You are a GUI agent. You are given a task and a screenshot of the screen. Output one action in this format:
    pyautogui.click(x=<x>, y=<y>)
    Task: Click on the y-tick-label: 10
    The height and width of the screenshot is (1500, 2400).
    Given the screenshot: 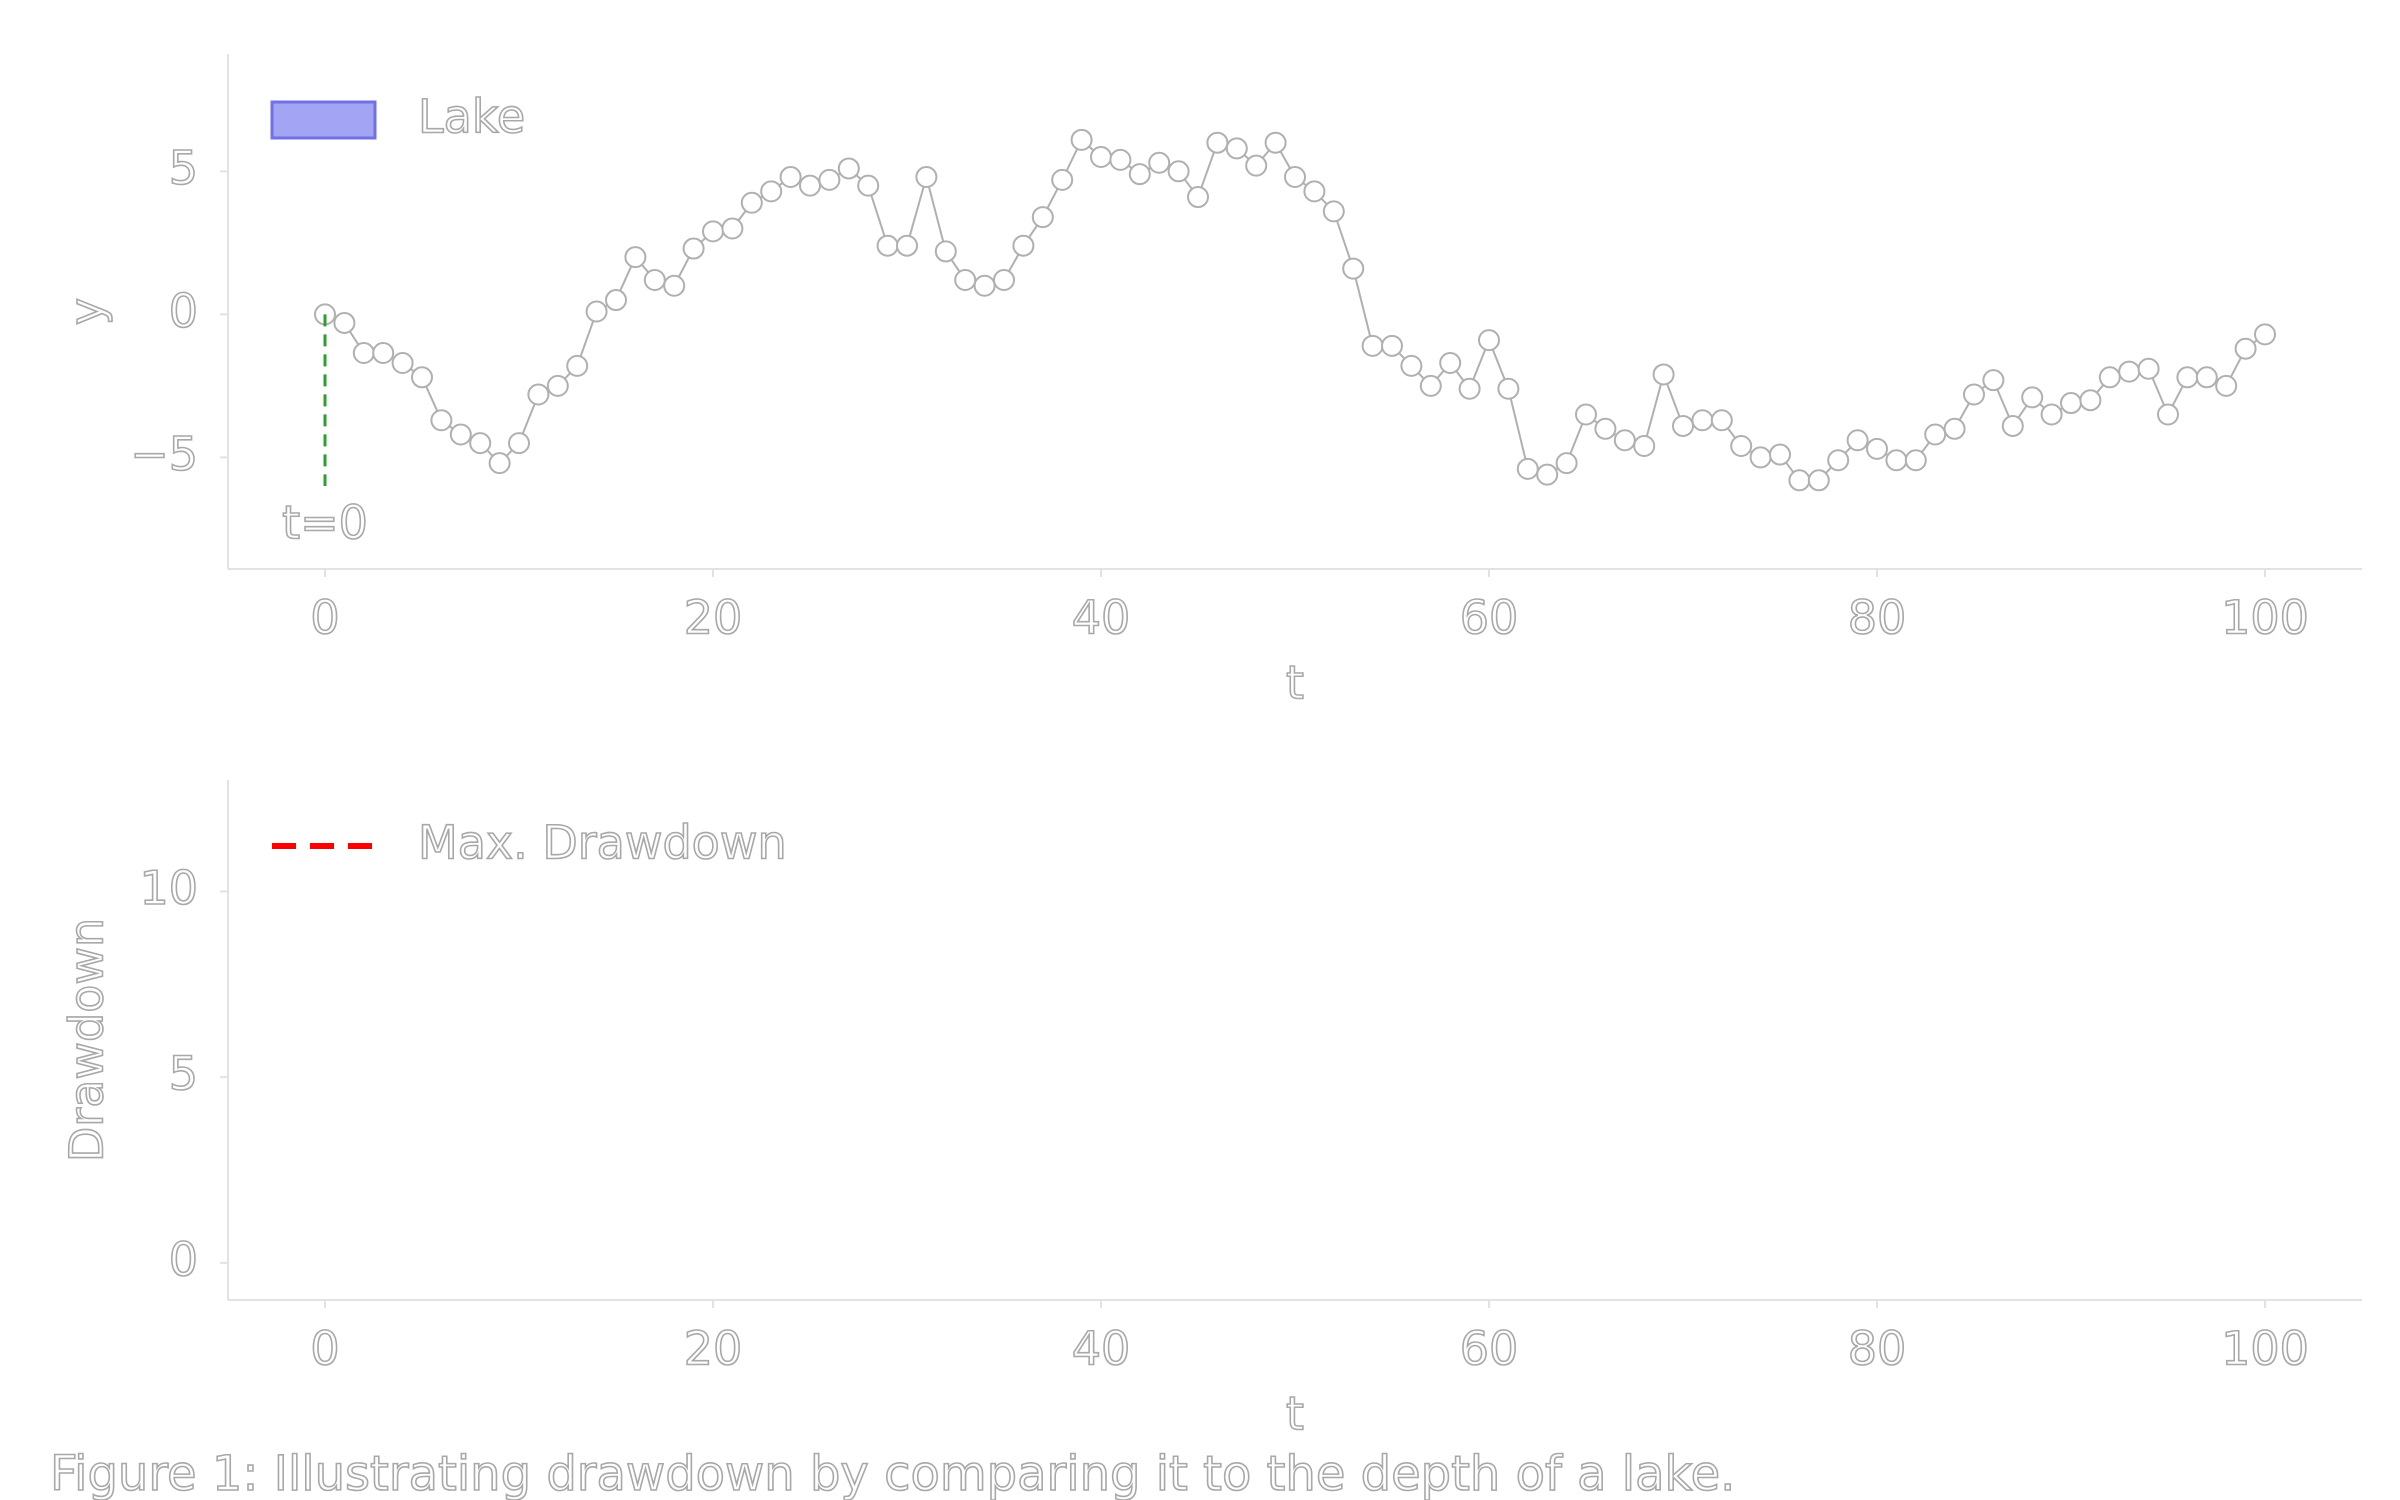 What is the action you would take?
    pyautogui.click(x=168, y=888)
    